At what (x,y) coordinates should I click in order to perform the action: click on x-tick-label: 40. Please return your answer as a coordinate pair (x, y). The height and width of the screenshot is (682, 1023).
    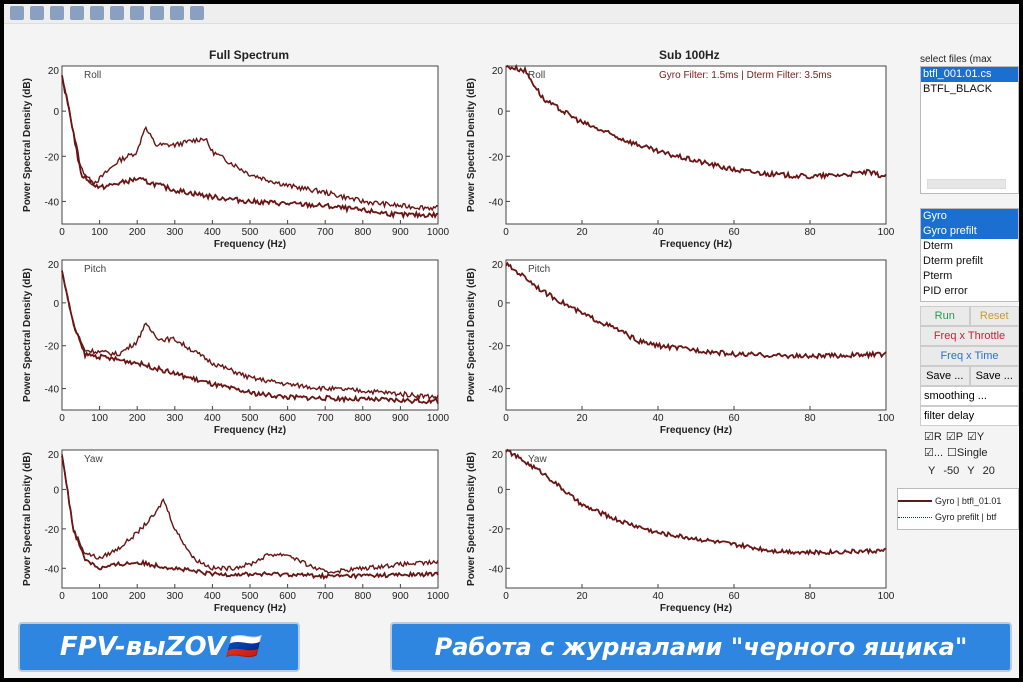
    Looking at the image, I should click on (658, 596).